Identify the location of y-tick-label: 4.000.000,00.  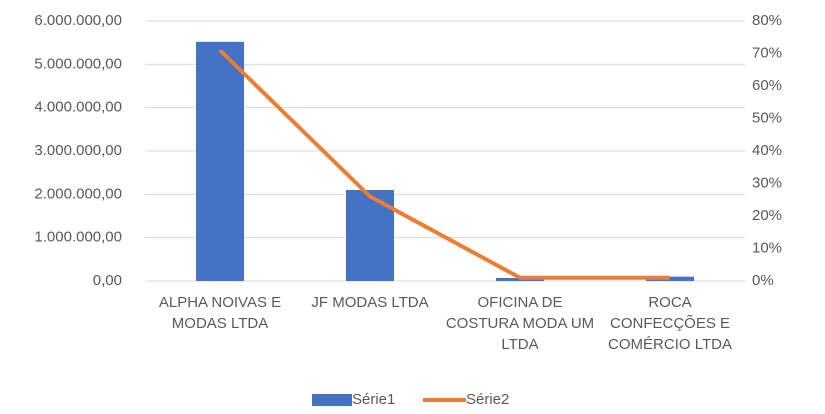
(78, 107).